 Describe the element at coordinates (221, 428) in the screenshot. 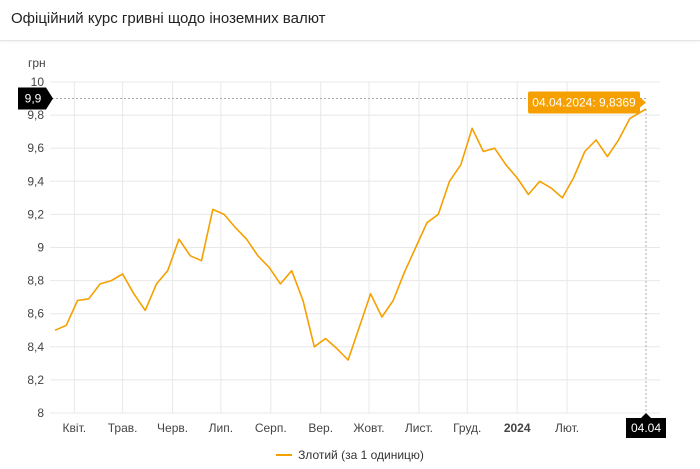

I see `x-tick-label: Лип.` at that location.